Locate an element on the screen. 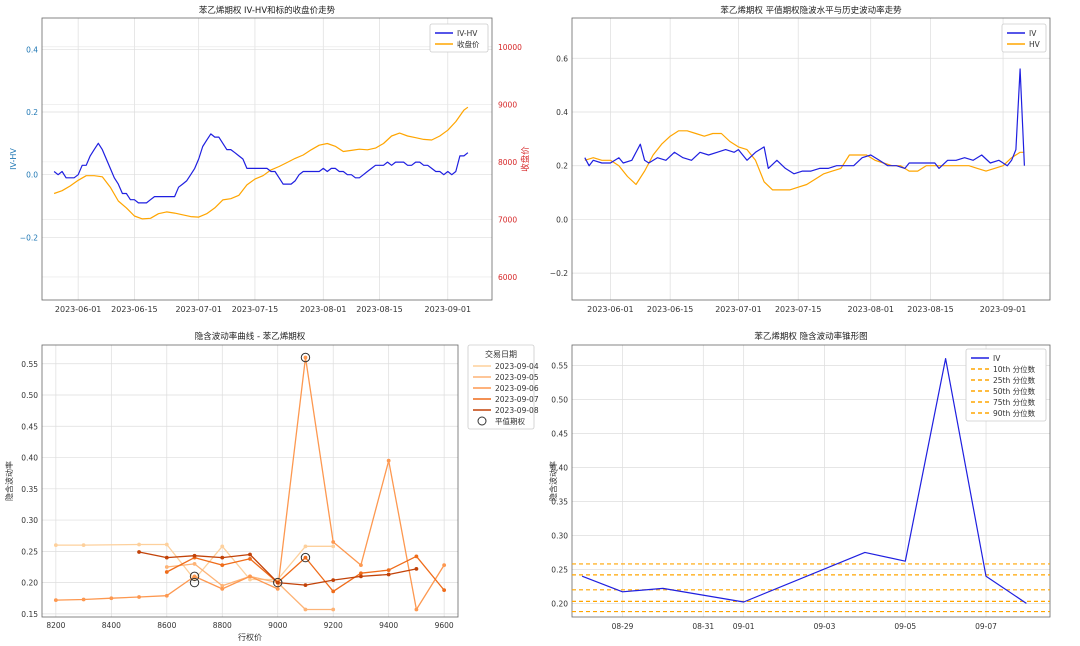 The image size is (1080, 646). br-legend-label: 25th 分位数 is located at coordinates (1014, 380).